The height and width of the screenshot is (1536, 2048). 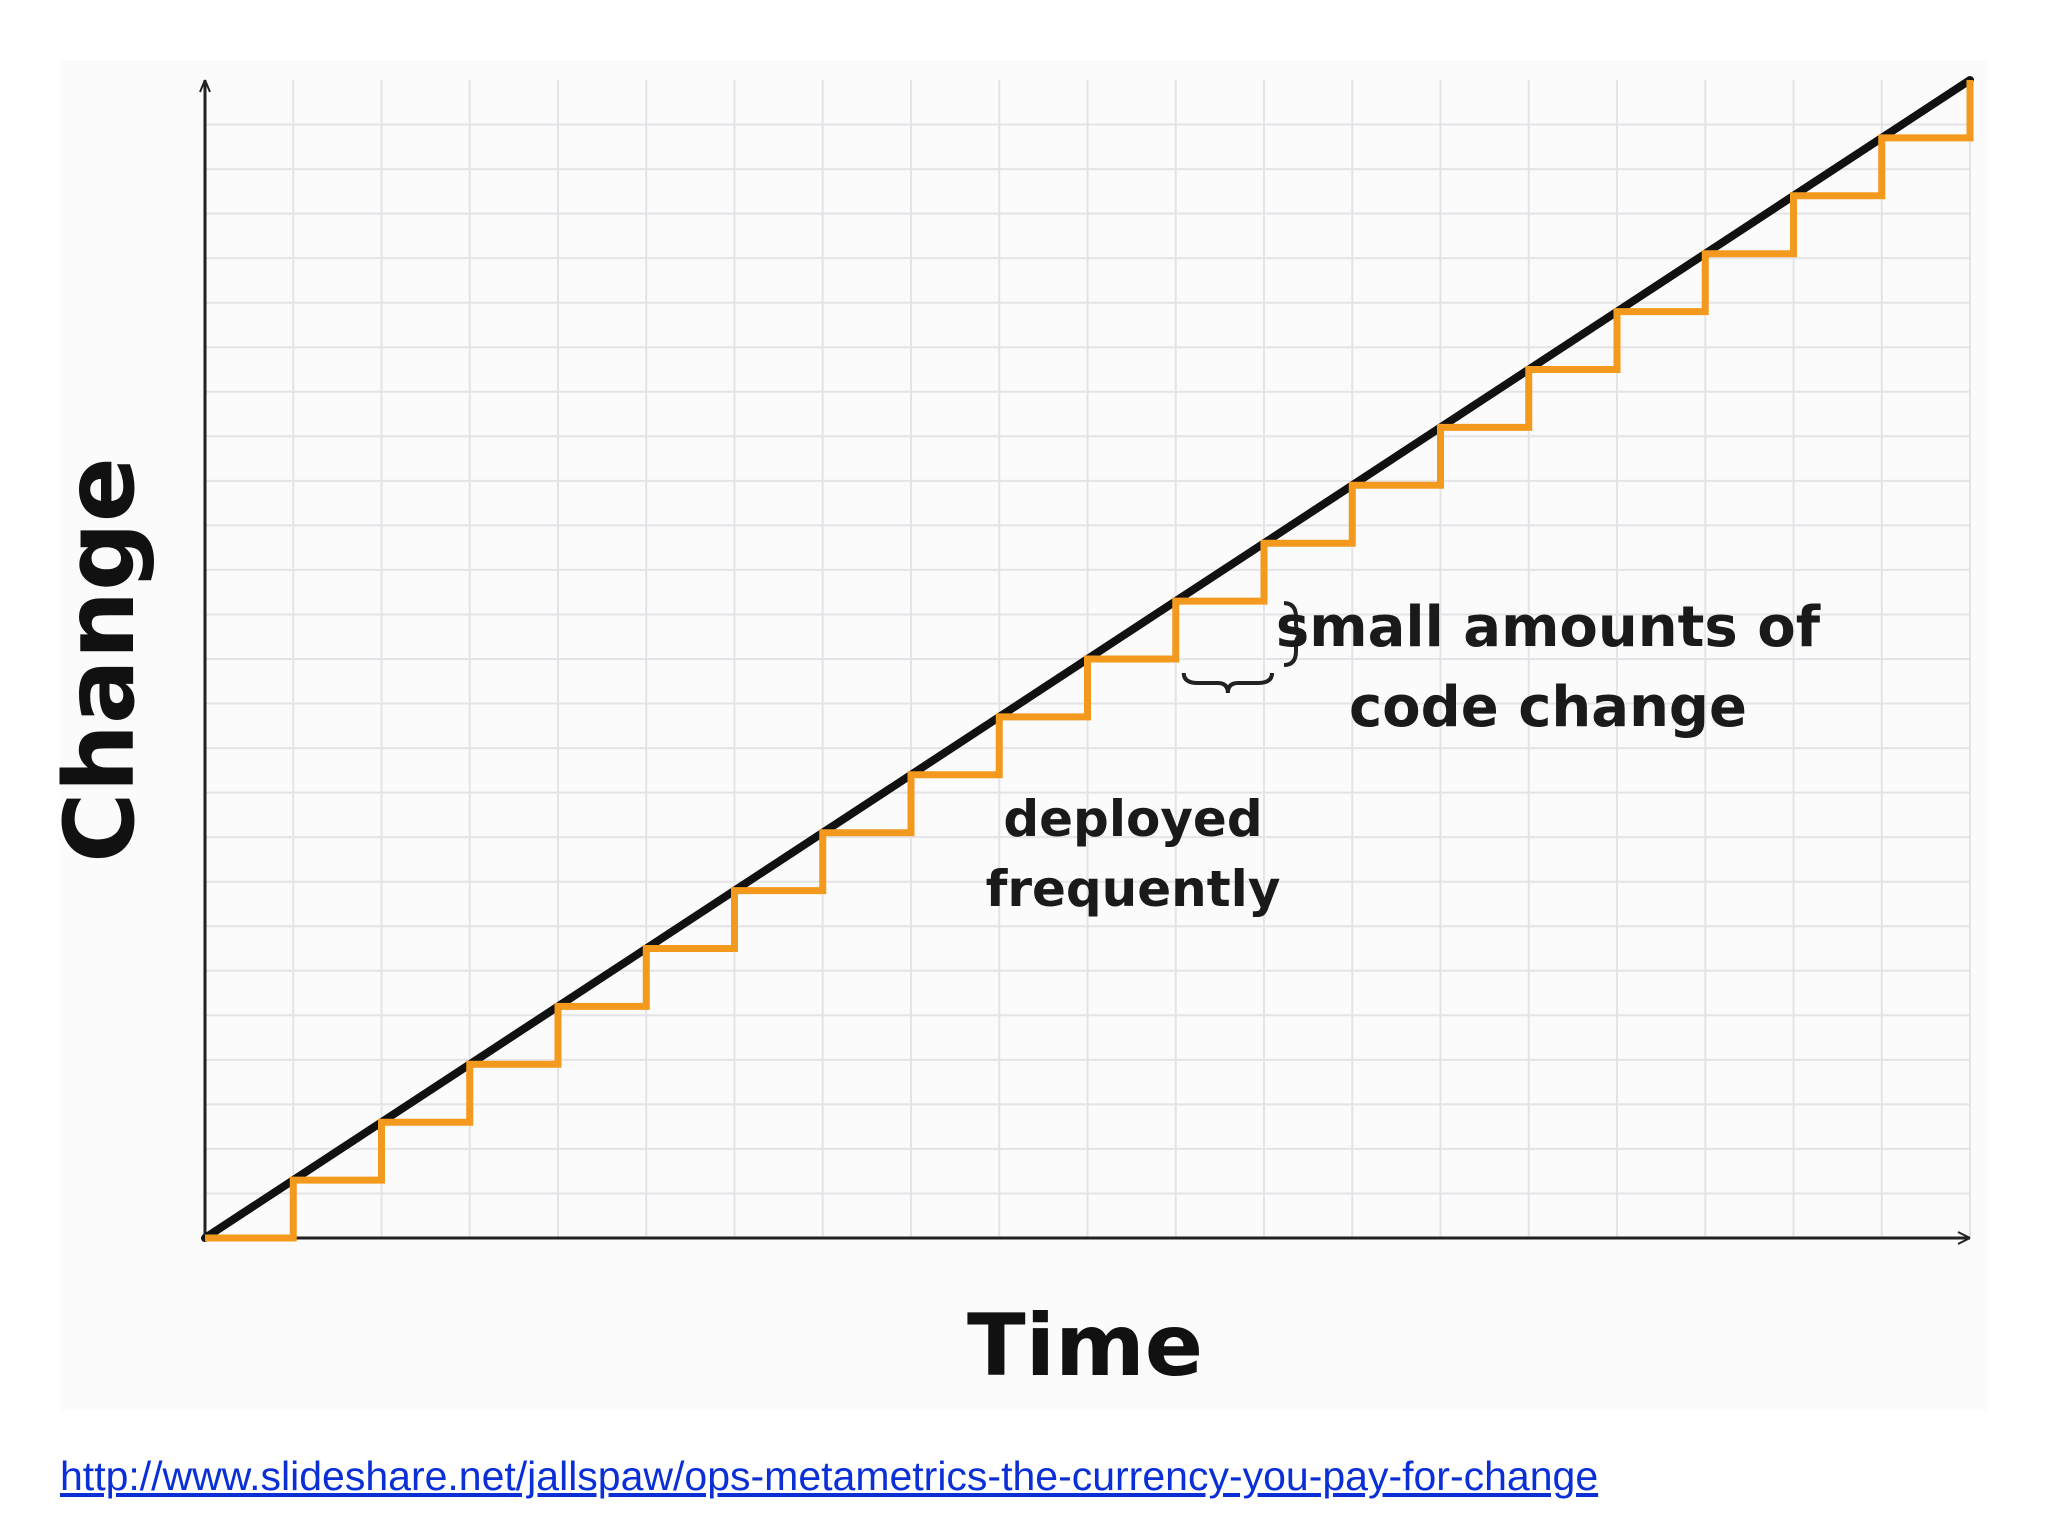 I want to click on x-axis-arrow, so click(x=1964, y=1238).